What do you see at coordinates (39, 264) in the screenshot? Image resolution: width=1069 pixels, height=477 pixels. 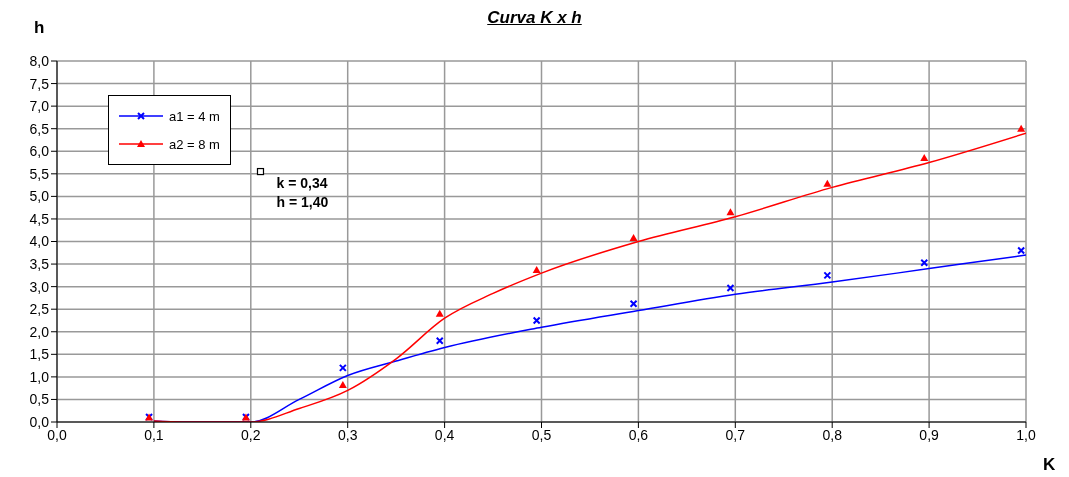 I see `y-tick-label: 3,5` at bounding box center [39, 264].